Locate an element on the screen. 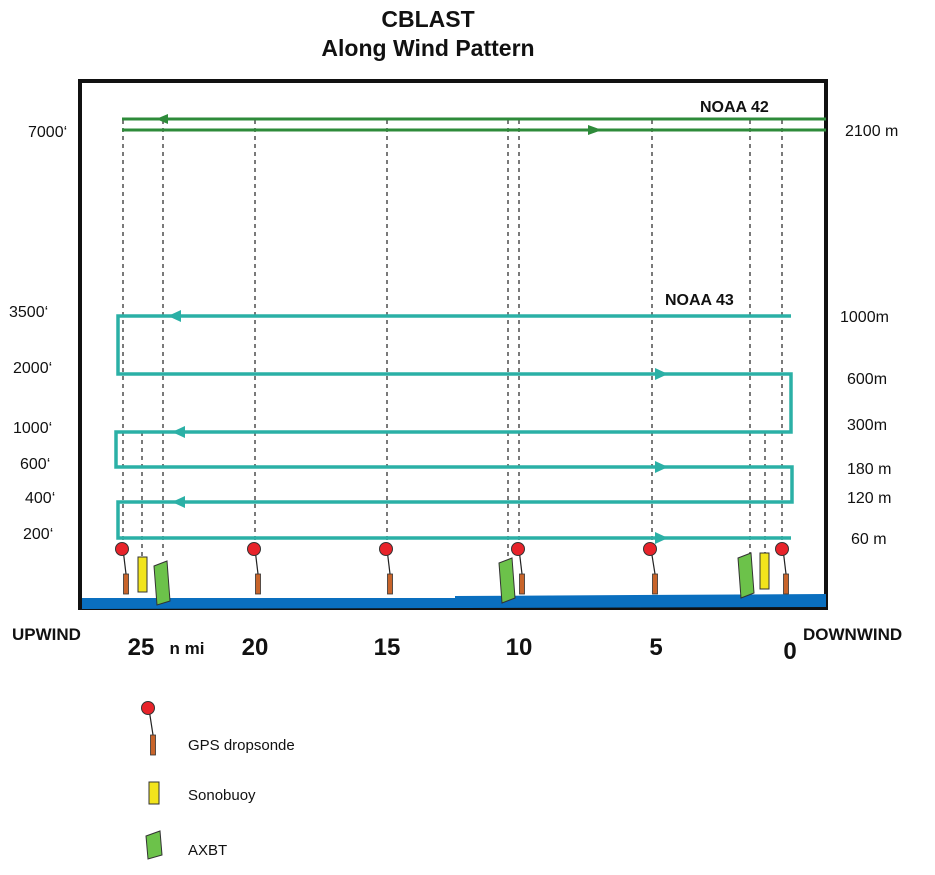  dropsondes is located at coordinates (452, 568).